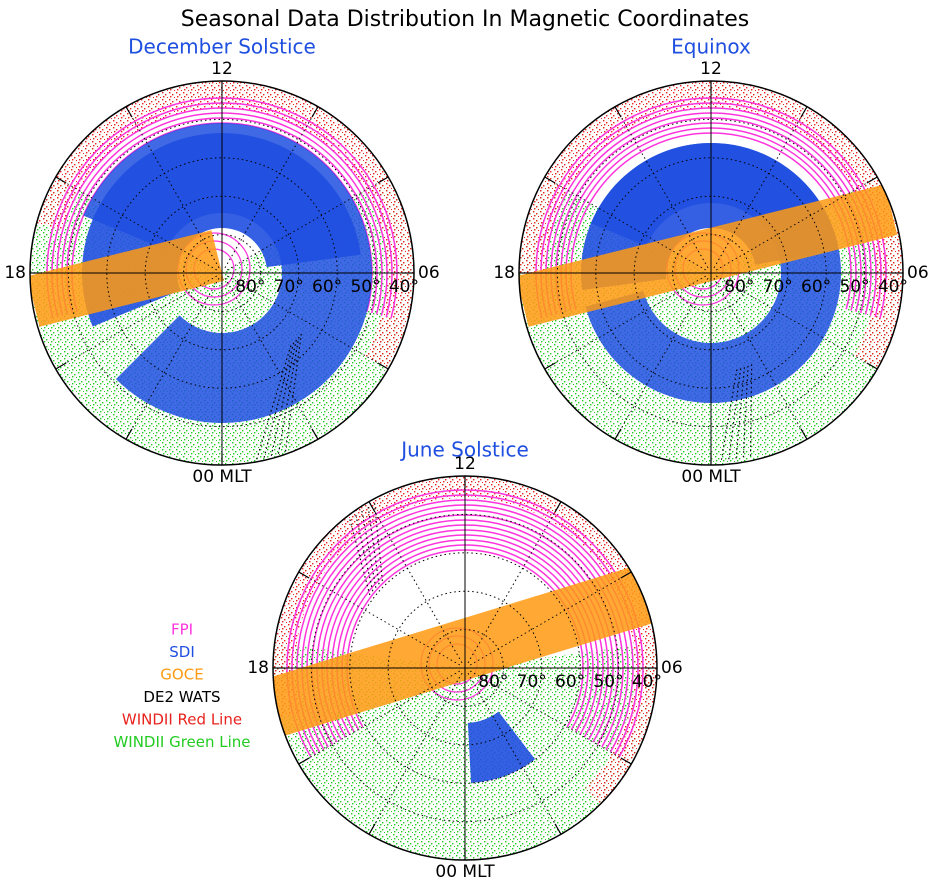  I want to click on legend-entry: WINDII Red Line, so click(182, 720).